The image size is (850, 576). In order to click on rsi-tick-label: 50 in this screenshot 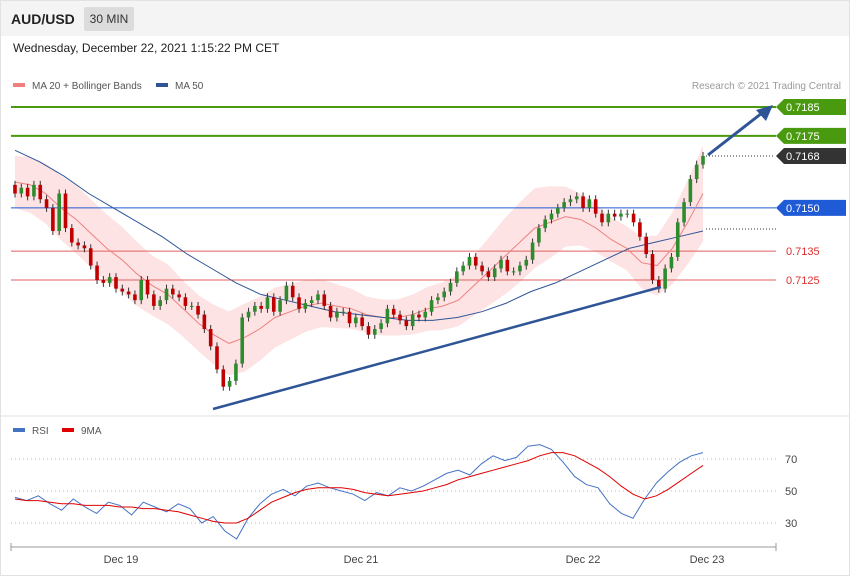, I will do `click(791, 492)`.